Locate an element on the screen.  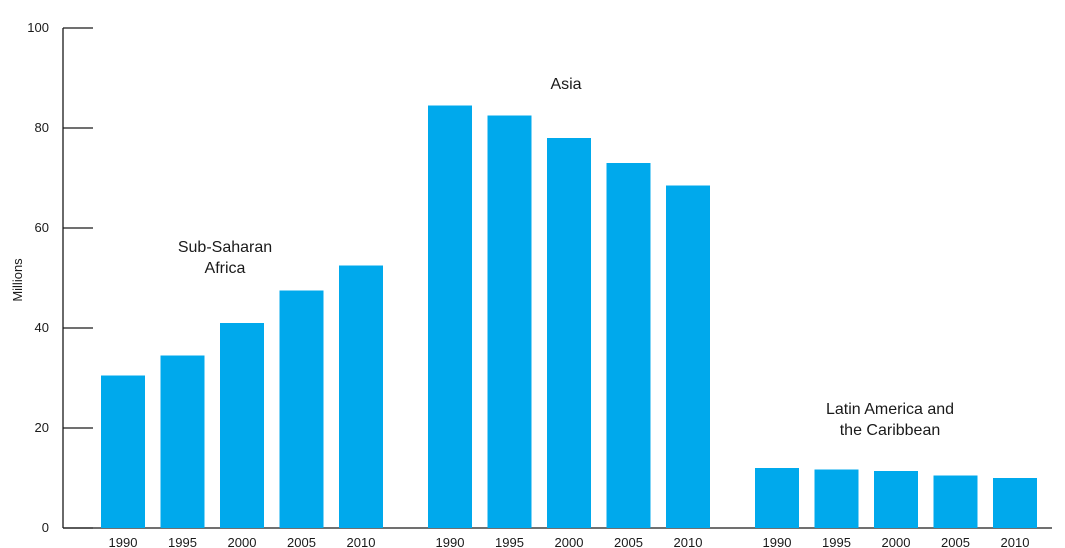
y-tick-label: 20 is located at coordinates (42, 427).